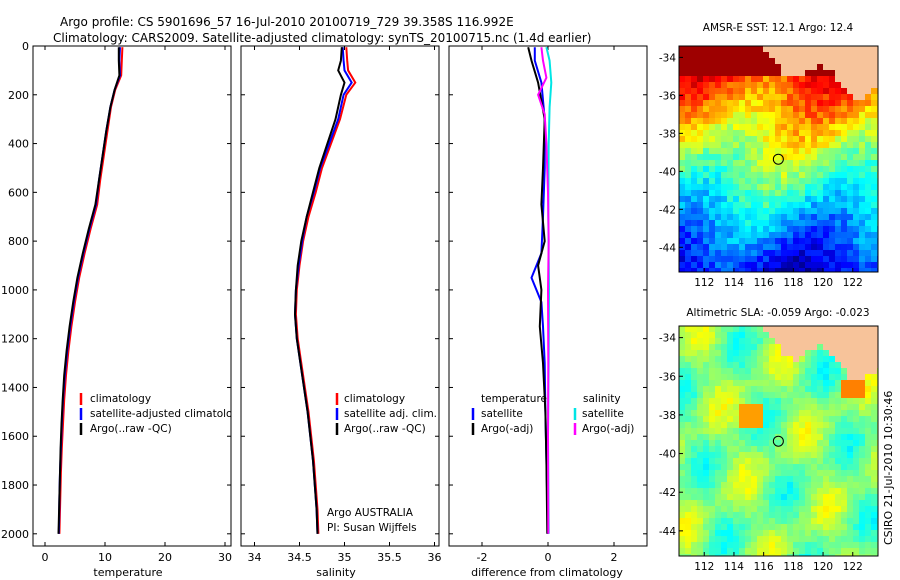 Image resolution: width=900 pixels, height=580 pixels. What do you see at coordinates (336, 572) in the screenshot?
I see `salinity-xlabel: salinity` at bounding box center [336, 572].